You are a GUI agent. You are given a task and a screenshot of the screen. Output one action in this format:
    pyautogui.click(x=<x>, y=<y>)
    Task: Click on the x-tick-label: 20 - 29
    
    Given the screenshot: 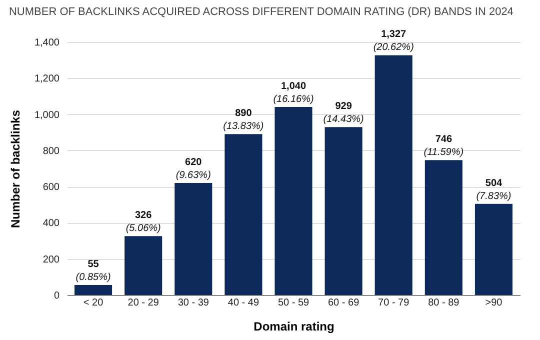 What is the action you would take?
    pyautogui.click(x=144, y=303)
    